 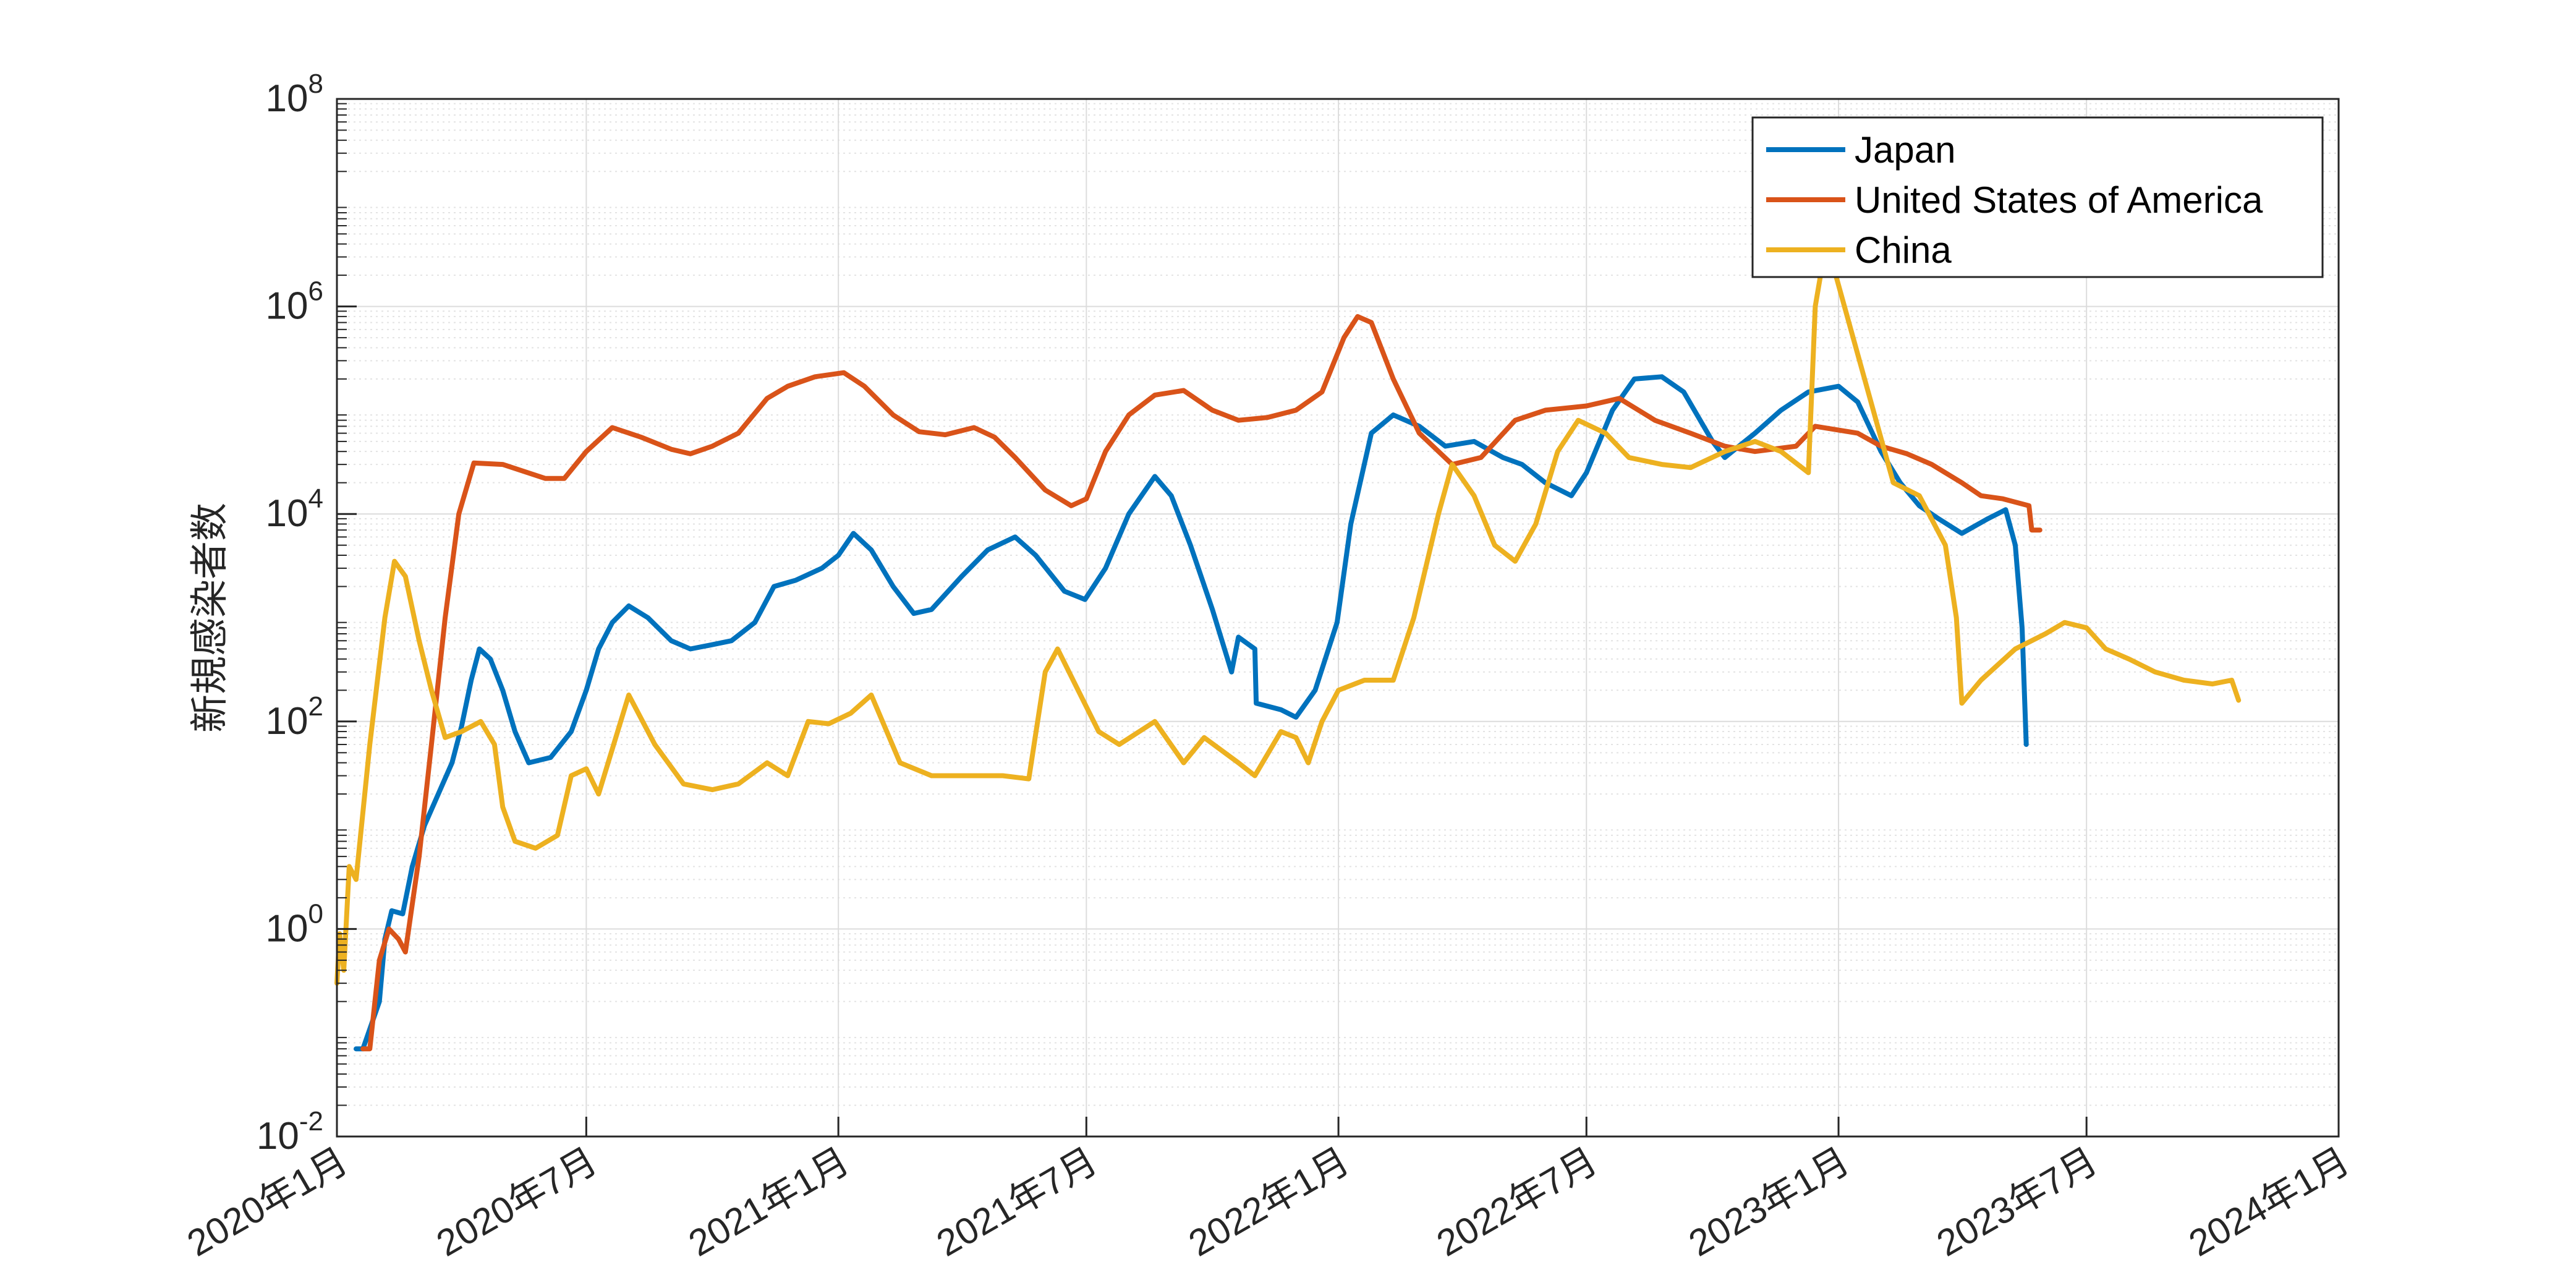 What do you see at coordinates (294, 509) in the screenshot?
I see `y-tick-label: 10⁴` at bounding box center [294, 509].